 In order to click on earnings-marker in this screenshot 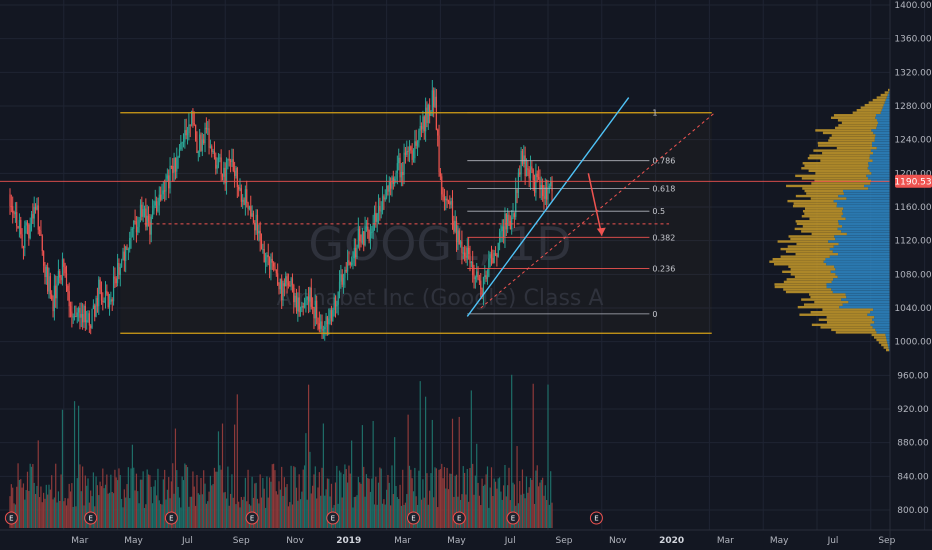, I will do `click(596, 518)`.